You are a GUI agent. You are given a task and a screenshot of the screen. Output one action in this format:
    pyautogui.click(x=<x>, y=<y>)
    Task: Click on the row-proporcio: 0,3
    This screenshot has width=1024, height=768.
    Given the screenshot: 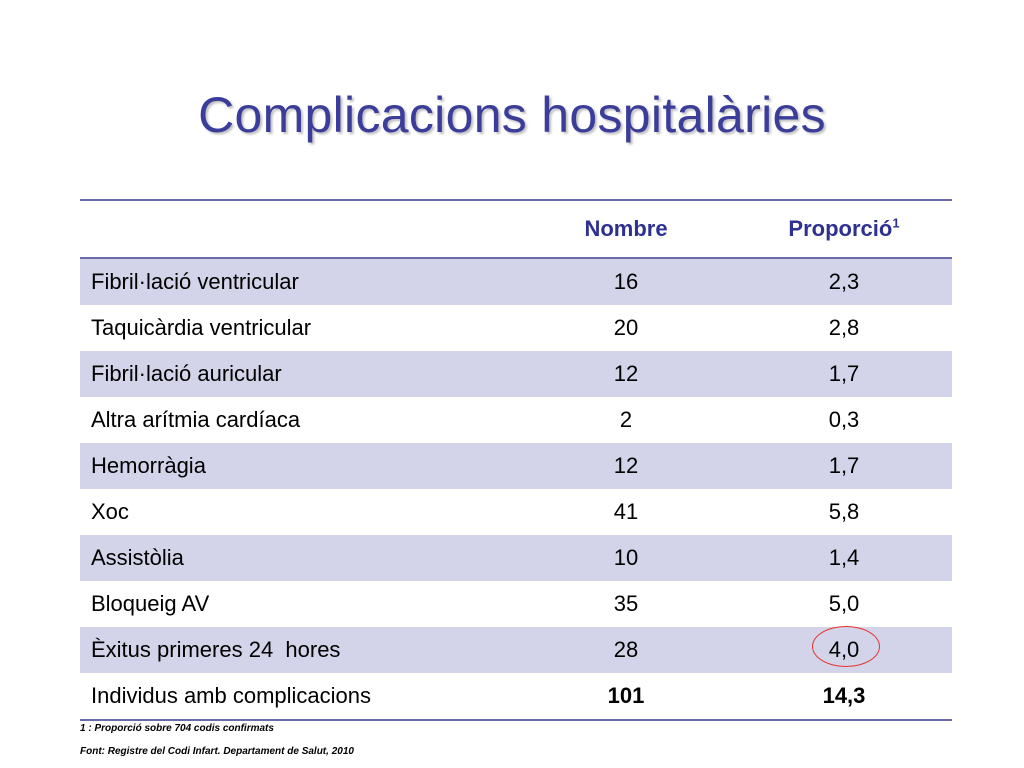 What is the action you would take?
    pyautogui.click(x=844, y=420)
    